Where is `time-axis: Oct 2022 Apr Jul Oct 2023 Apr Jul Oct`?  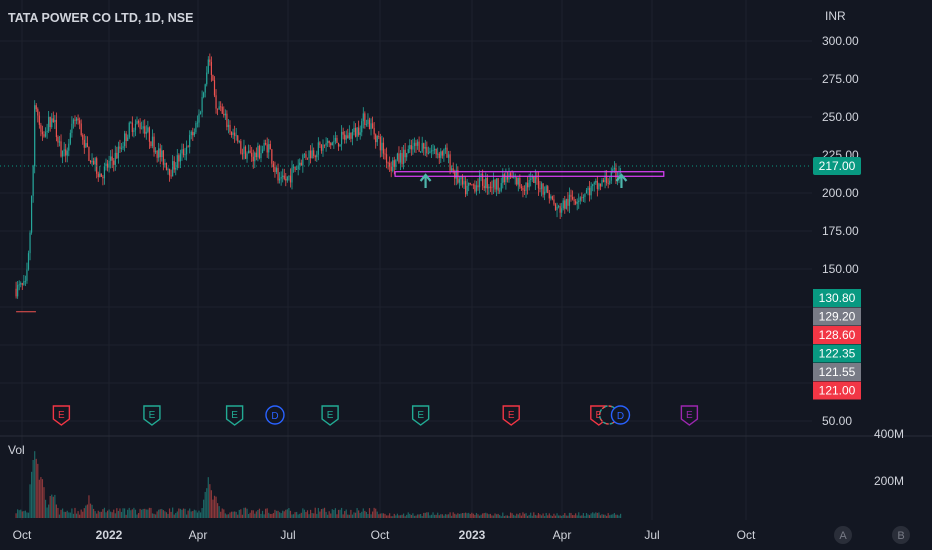 time-axis: Oct 2022 Apr Jul Oct 2023 Apr Jul Oct is located at coordinates (384, 535).